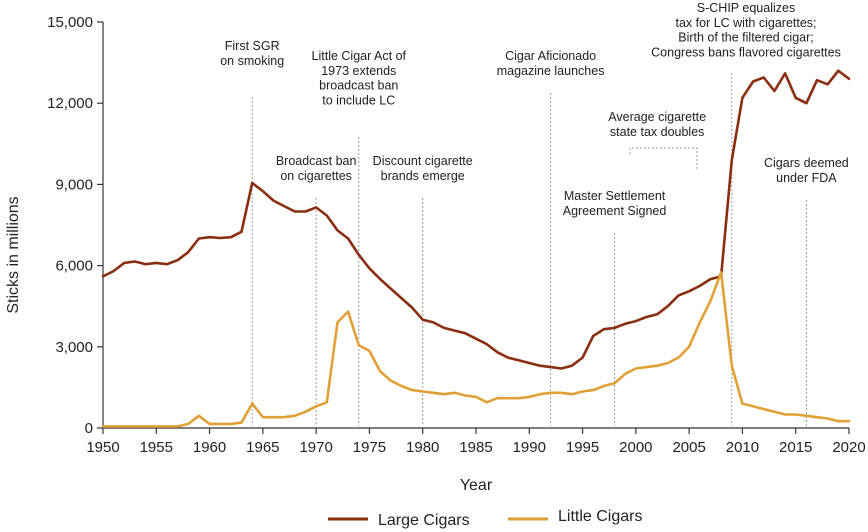  I want to click on annotation-label: Agreement Signed, so click(615, 211).